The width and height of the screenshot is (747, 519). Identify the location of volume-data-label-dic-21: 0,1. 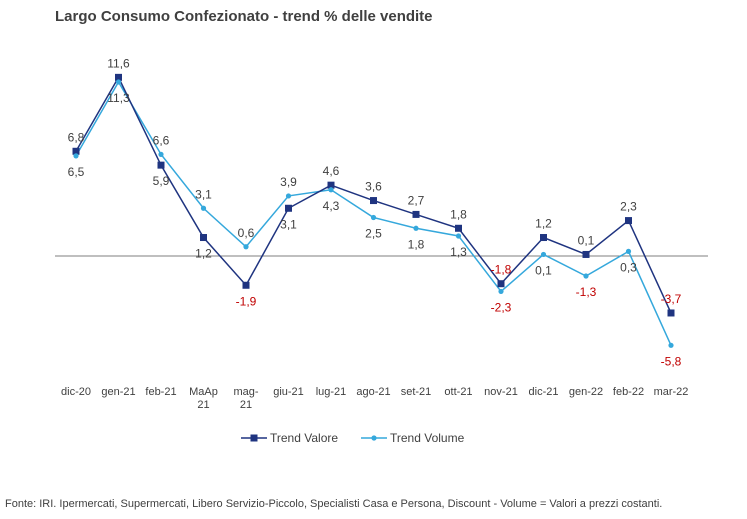
(543, 270).